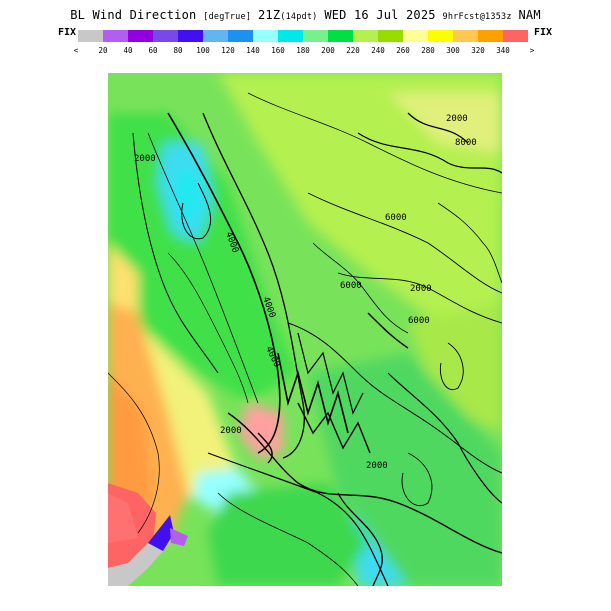 This screenshot has width=611, height=611. Describe the element at coordinates (269, 15) in the screenshot. I see `title-valid-time: 21Z` at that location.